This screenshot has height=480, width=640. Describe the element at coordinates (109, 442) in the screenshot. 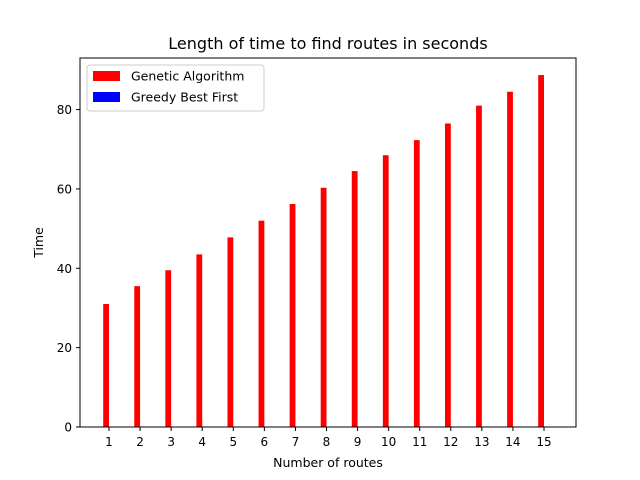

I see `x-tick-label-1: 1` at that location.